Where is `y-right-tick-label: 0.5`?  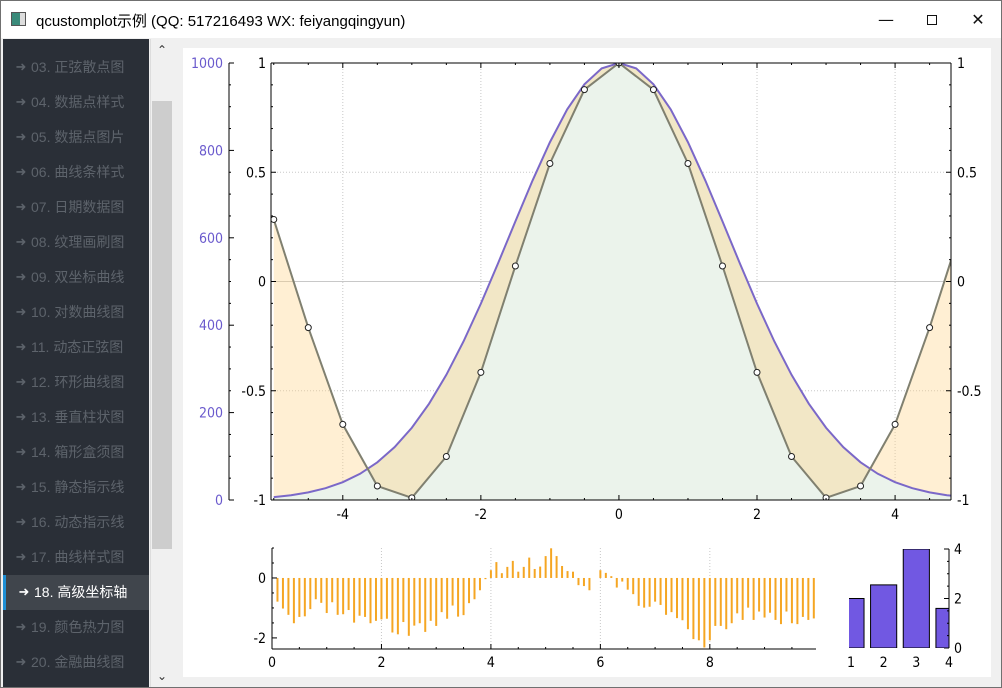 y-right-tick-label: 0.5 is located at coordinates (967, 173).